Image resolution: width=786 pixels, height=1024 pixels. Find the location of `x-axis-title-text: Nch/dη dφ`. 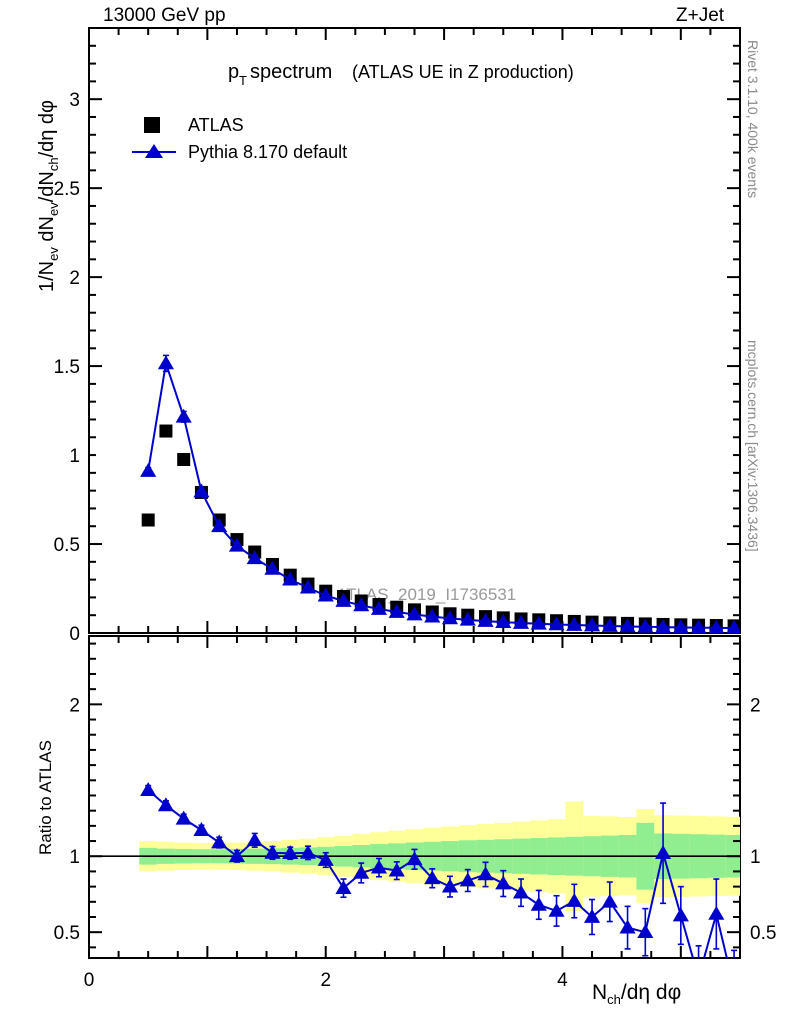

x-axis-title-text: Nch/dη dφ is located at coordinates (637, 994).